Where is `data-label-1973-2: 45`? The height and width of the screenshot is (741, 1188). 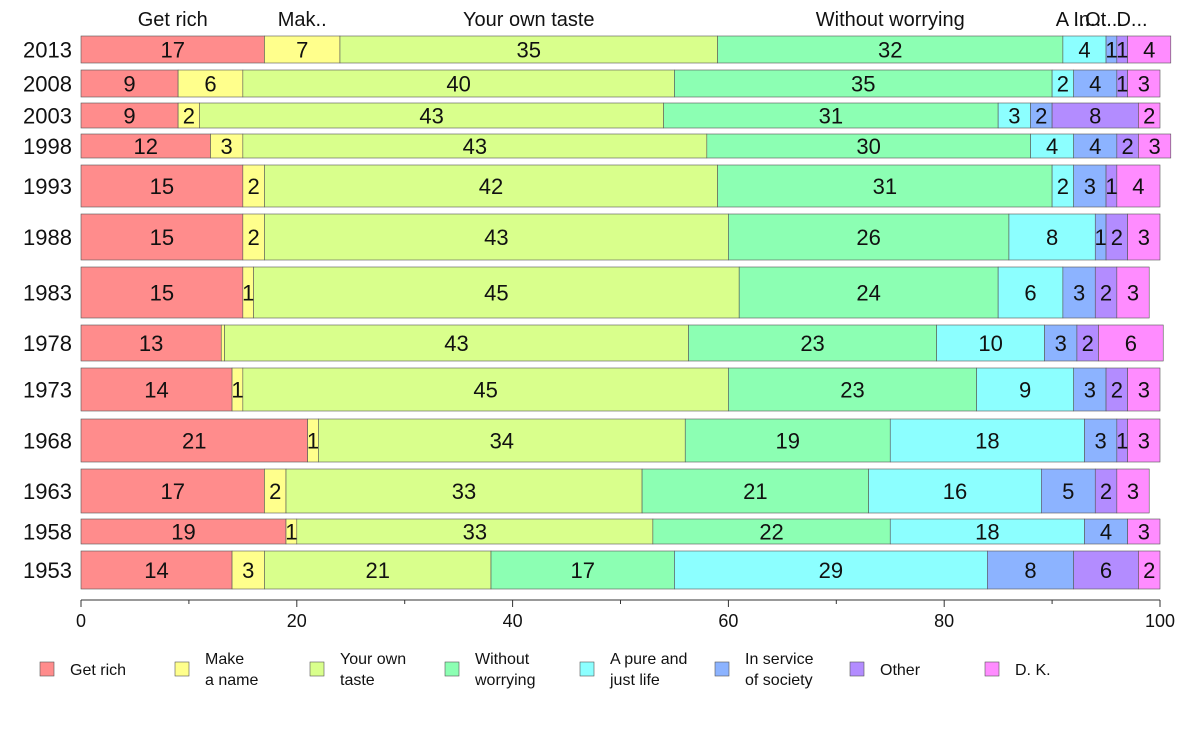
data-label-1973-2: 45 is located at coordinates (485, 390).